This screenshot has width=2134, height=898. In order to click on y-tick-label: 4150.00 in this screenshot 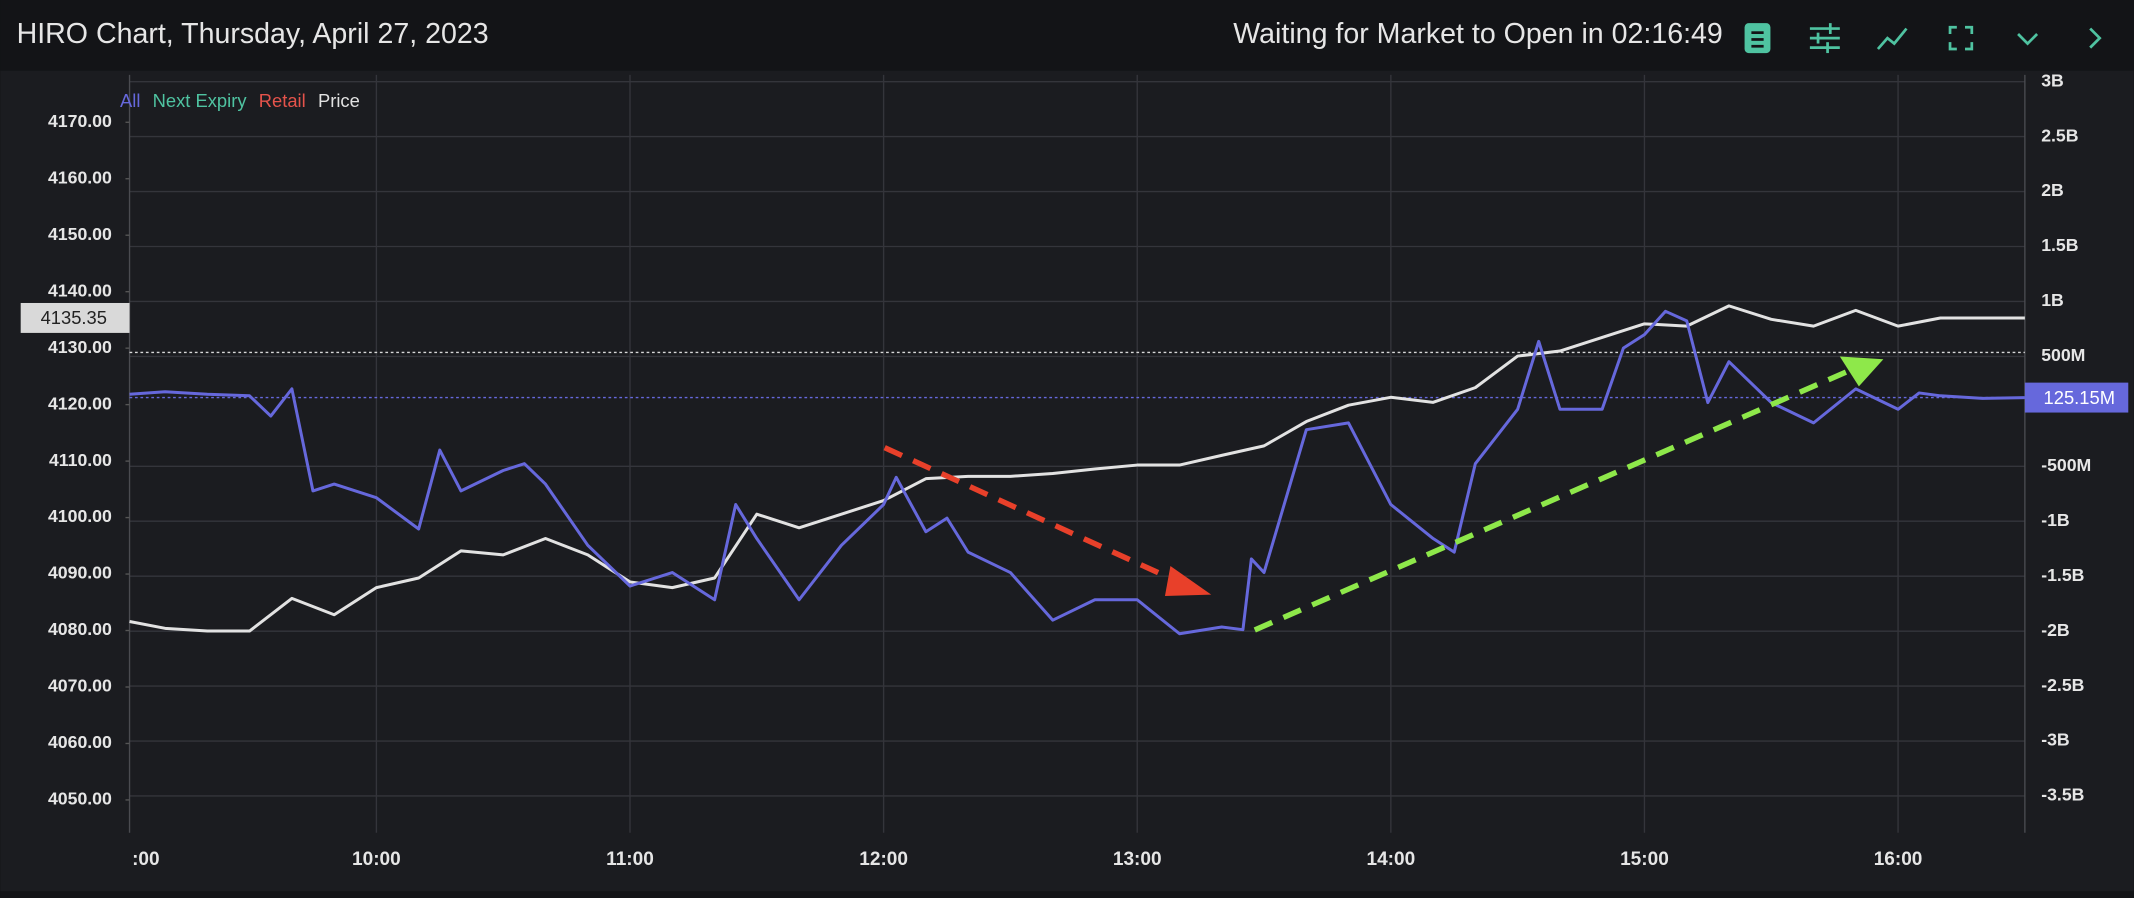, I will do `click(80, 234)`.